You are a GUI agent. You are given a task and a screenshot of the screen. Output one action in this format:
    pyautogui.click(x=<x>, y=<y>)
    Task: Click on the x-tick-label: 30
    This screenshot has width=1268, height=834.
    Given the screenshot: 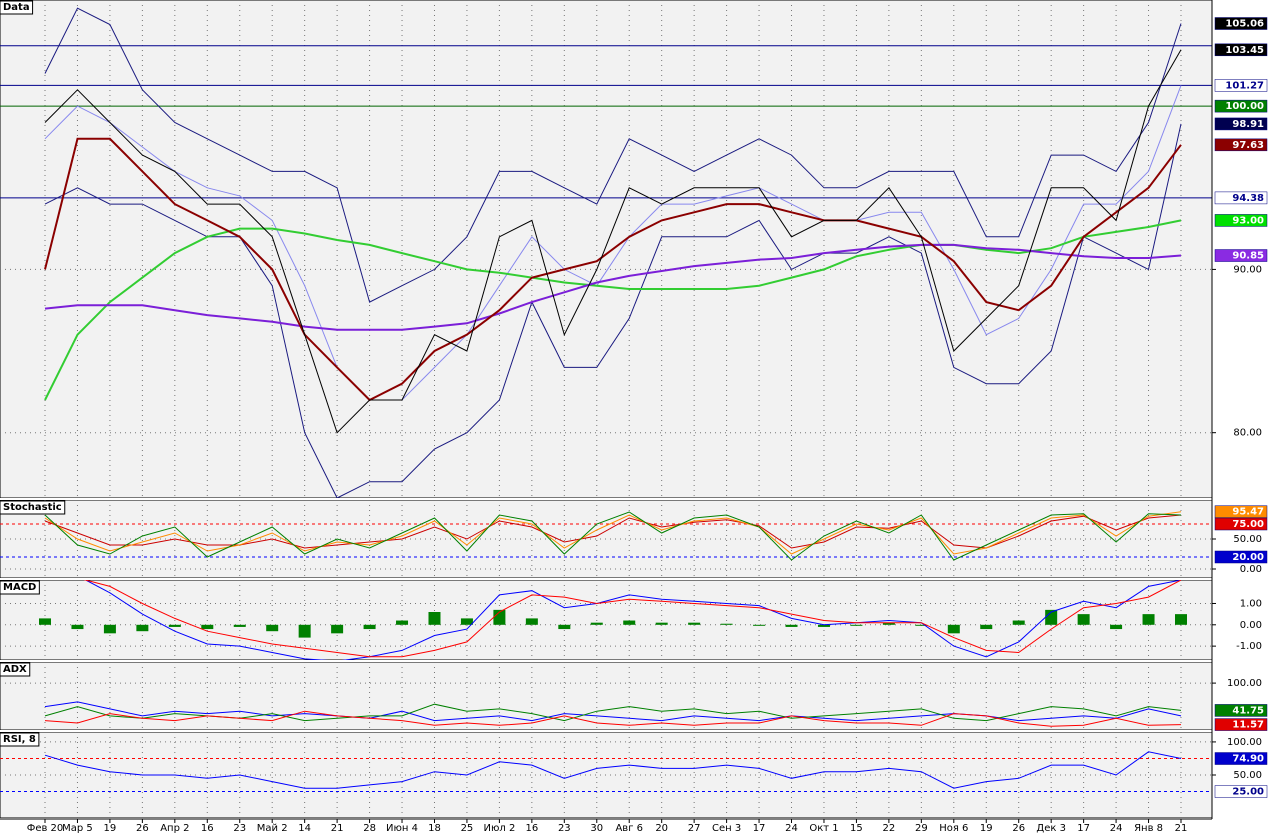 What is the action you would take?
    pyautogui.click(x=596, y=828)
    